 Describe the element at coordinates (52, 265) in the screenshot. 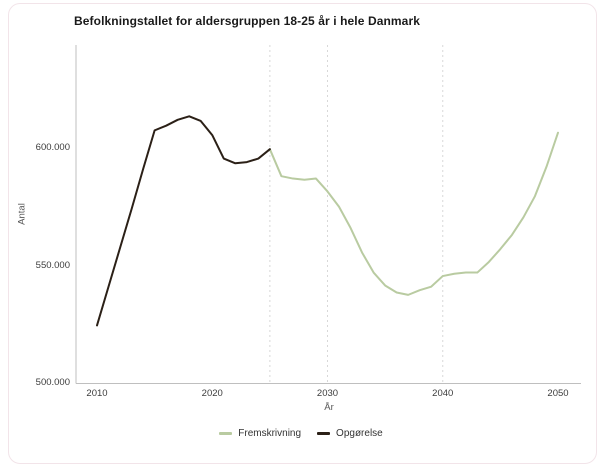

I see `y-tick-550000: 550.000` at that location.